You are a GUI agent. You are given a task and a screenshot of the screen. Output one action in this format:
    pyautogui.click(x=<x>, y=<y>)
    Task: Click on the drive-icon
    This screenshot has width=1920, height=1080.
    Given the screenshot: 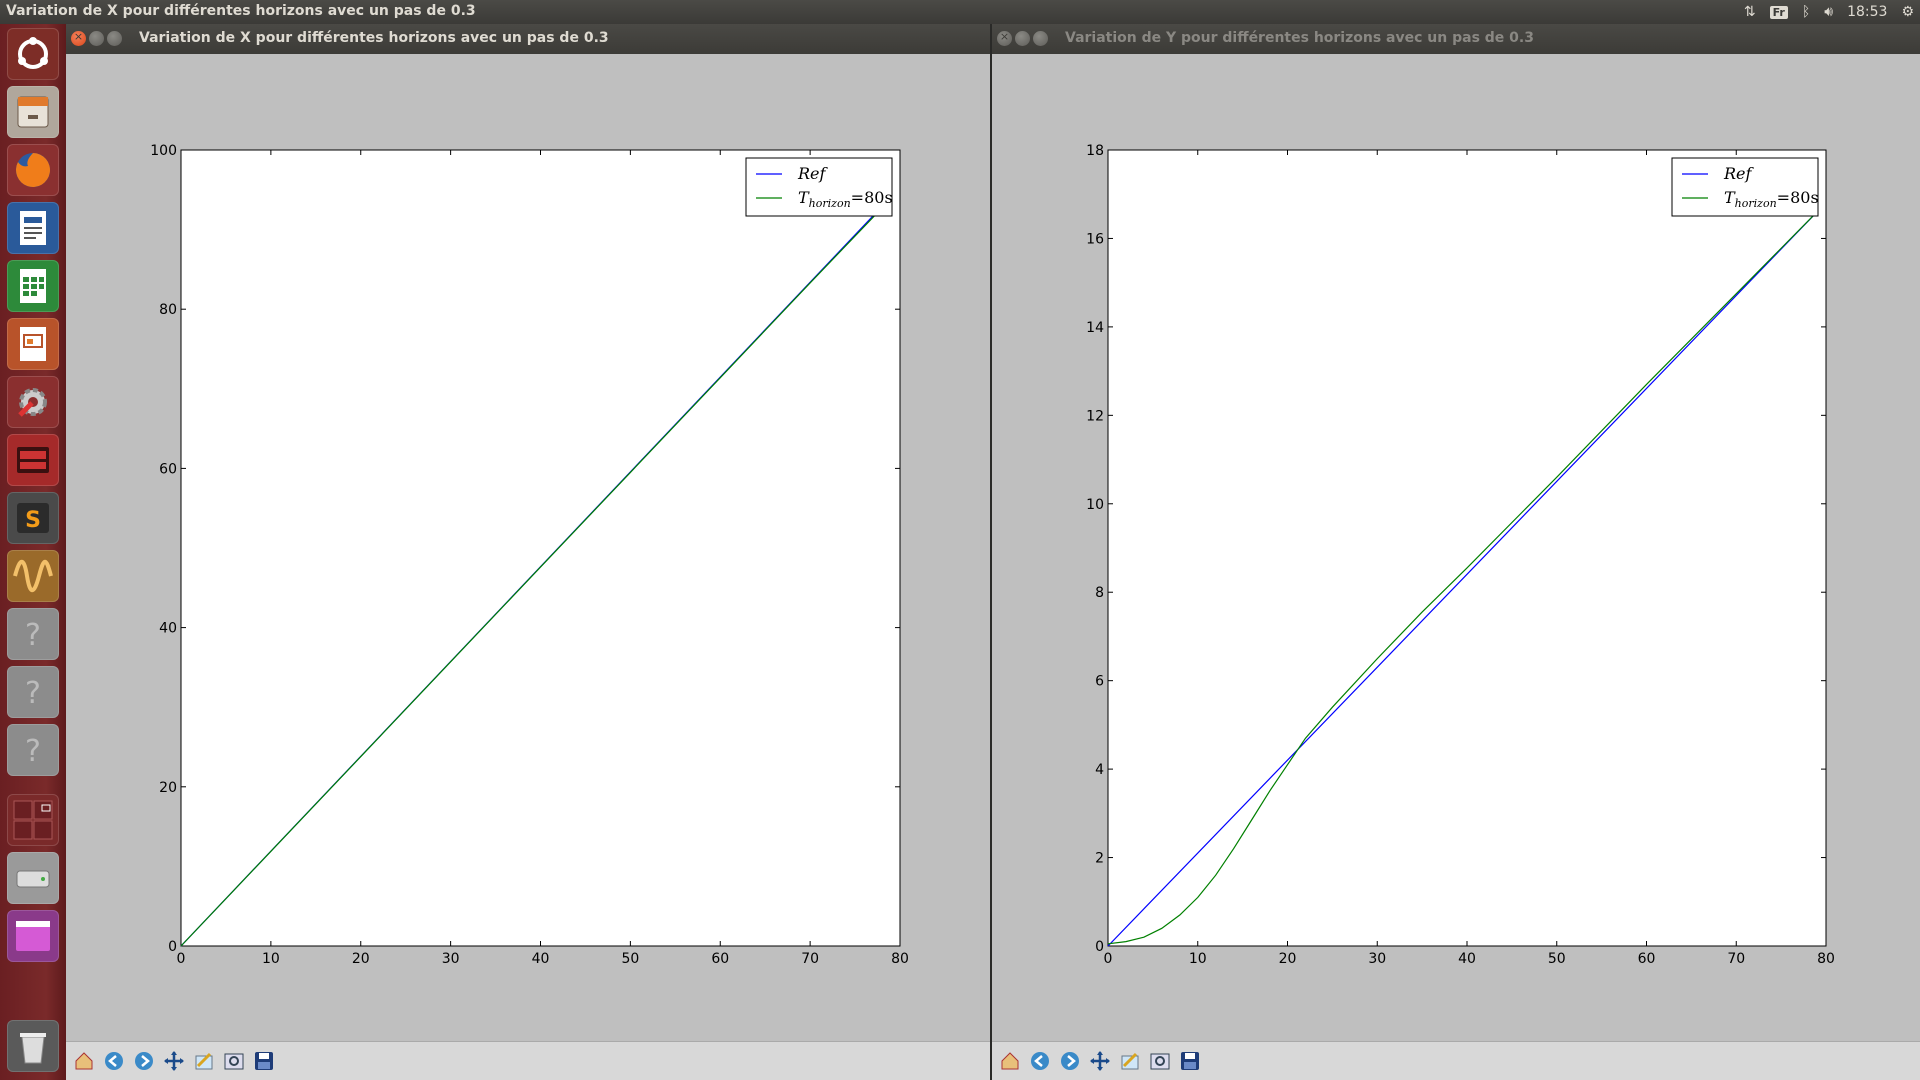 What is the action you would take?
    pyautogui.click(x=33, y=878)
    